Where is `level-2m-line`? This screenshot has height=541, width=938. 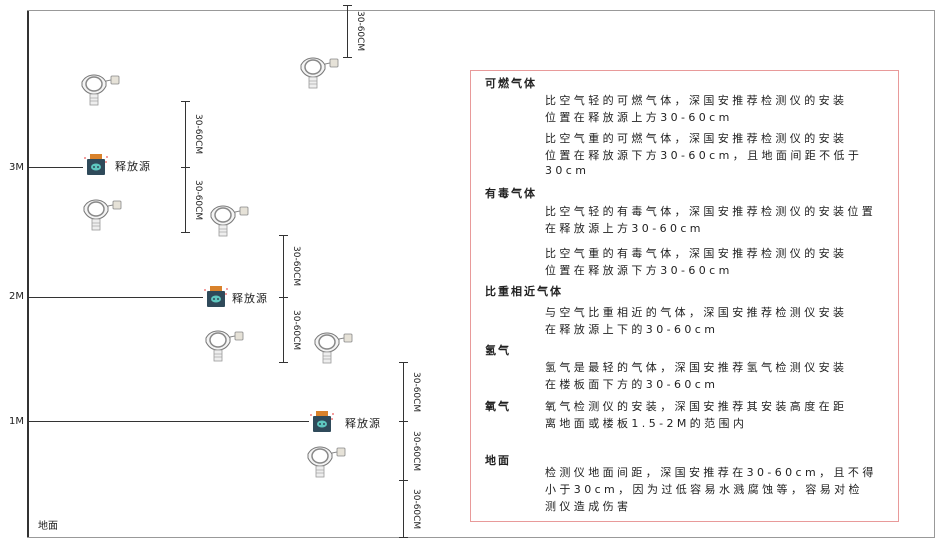
level-2m-line is located at coordinates (115, 297).